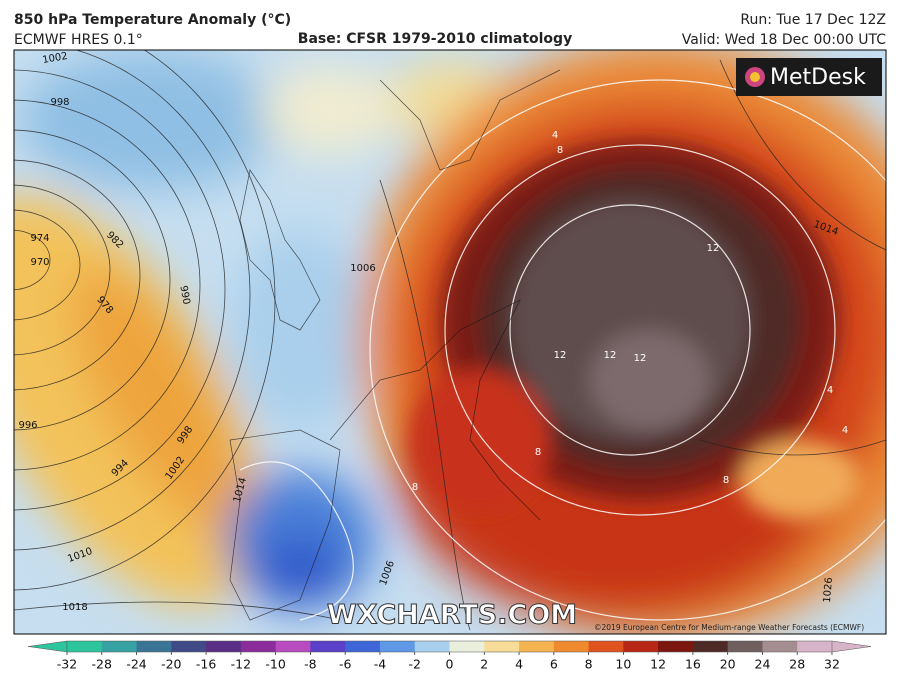  What do you see at coordinates (784, 40) in the screenshot?
I see `valid: Valid: Wed 18 Dec 00:00 UTC` at bounding box center [784, 40].